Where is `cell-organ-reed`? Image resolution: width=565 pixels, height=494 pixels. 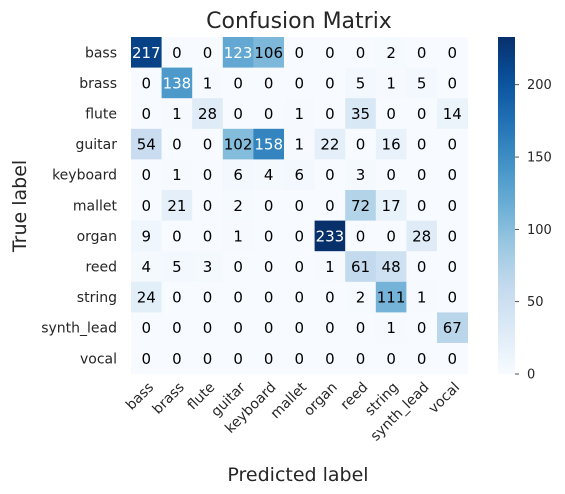
cell-organ-reed is located at coordinates (361, 236).